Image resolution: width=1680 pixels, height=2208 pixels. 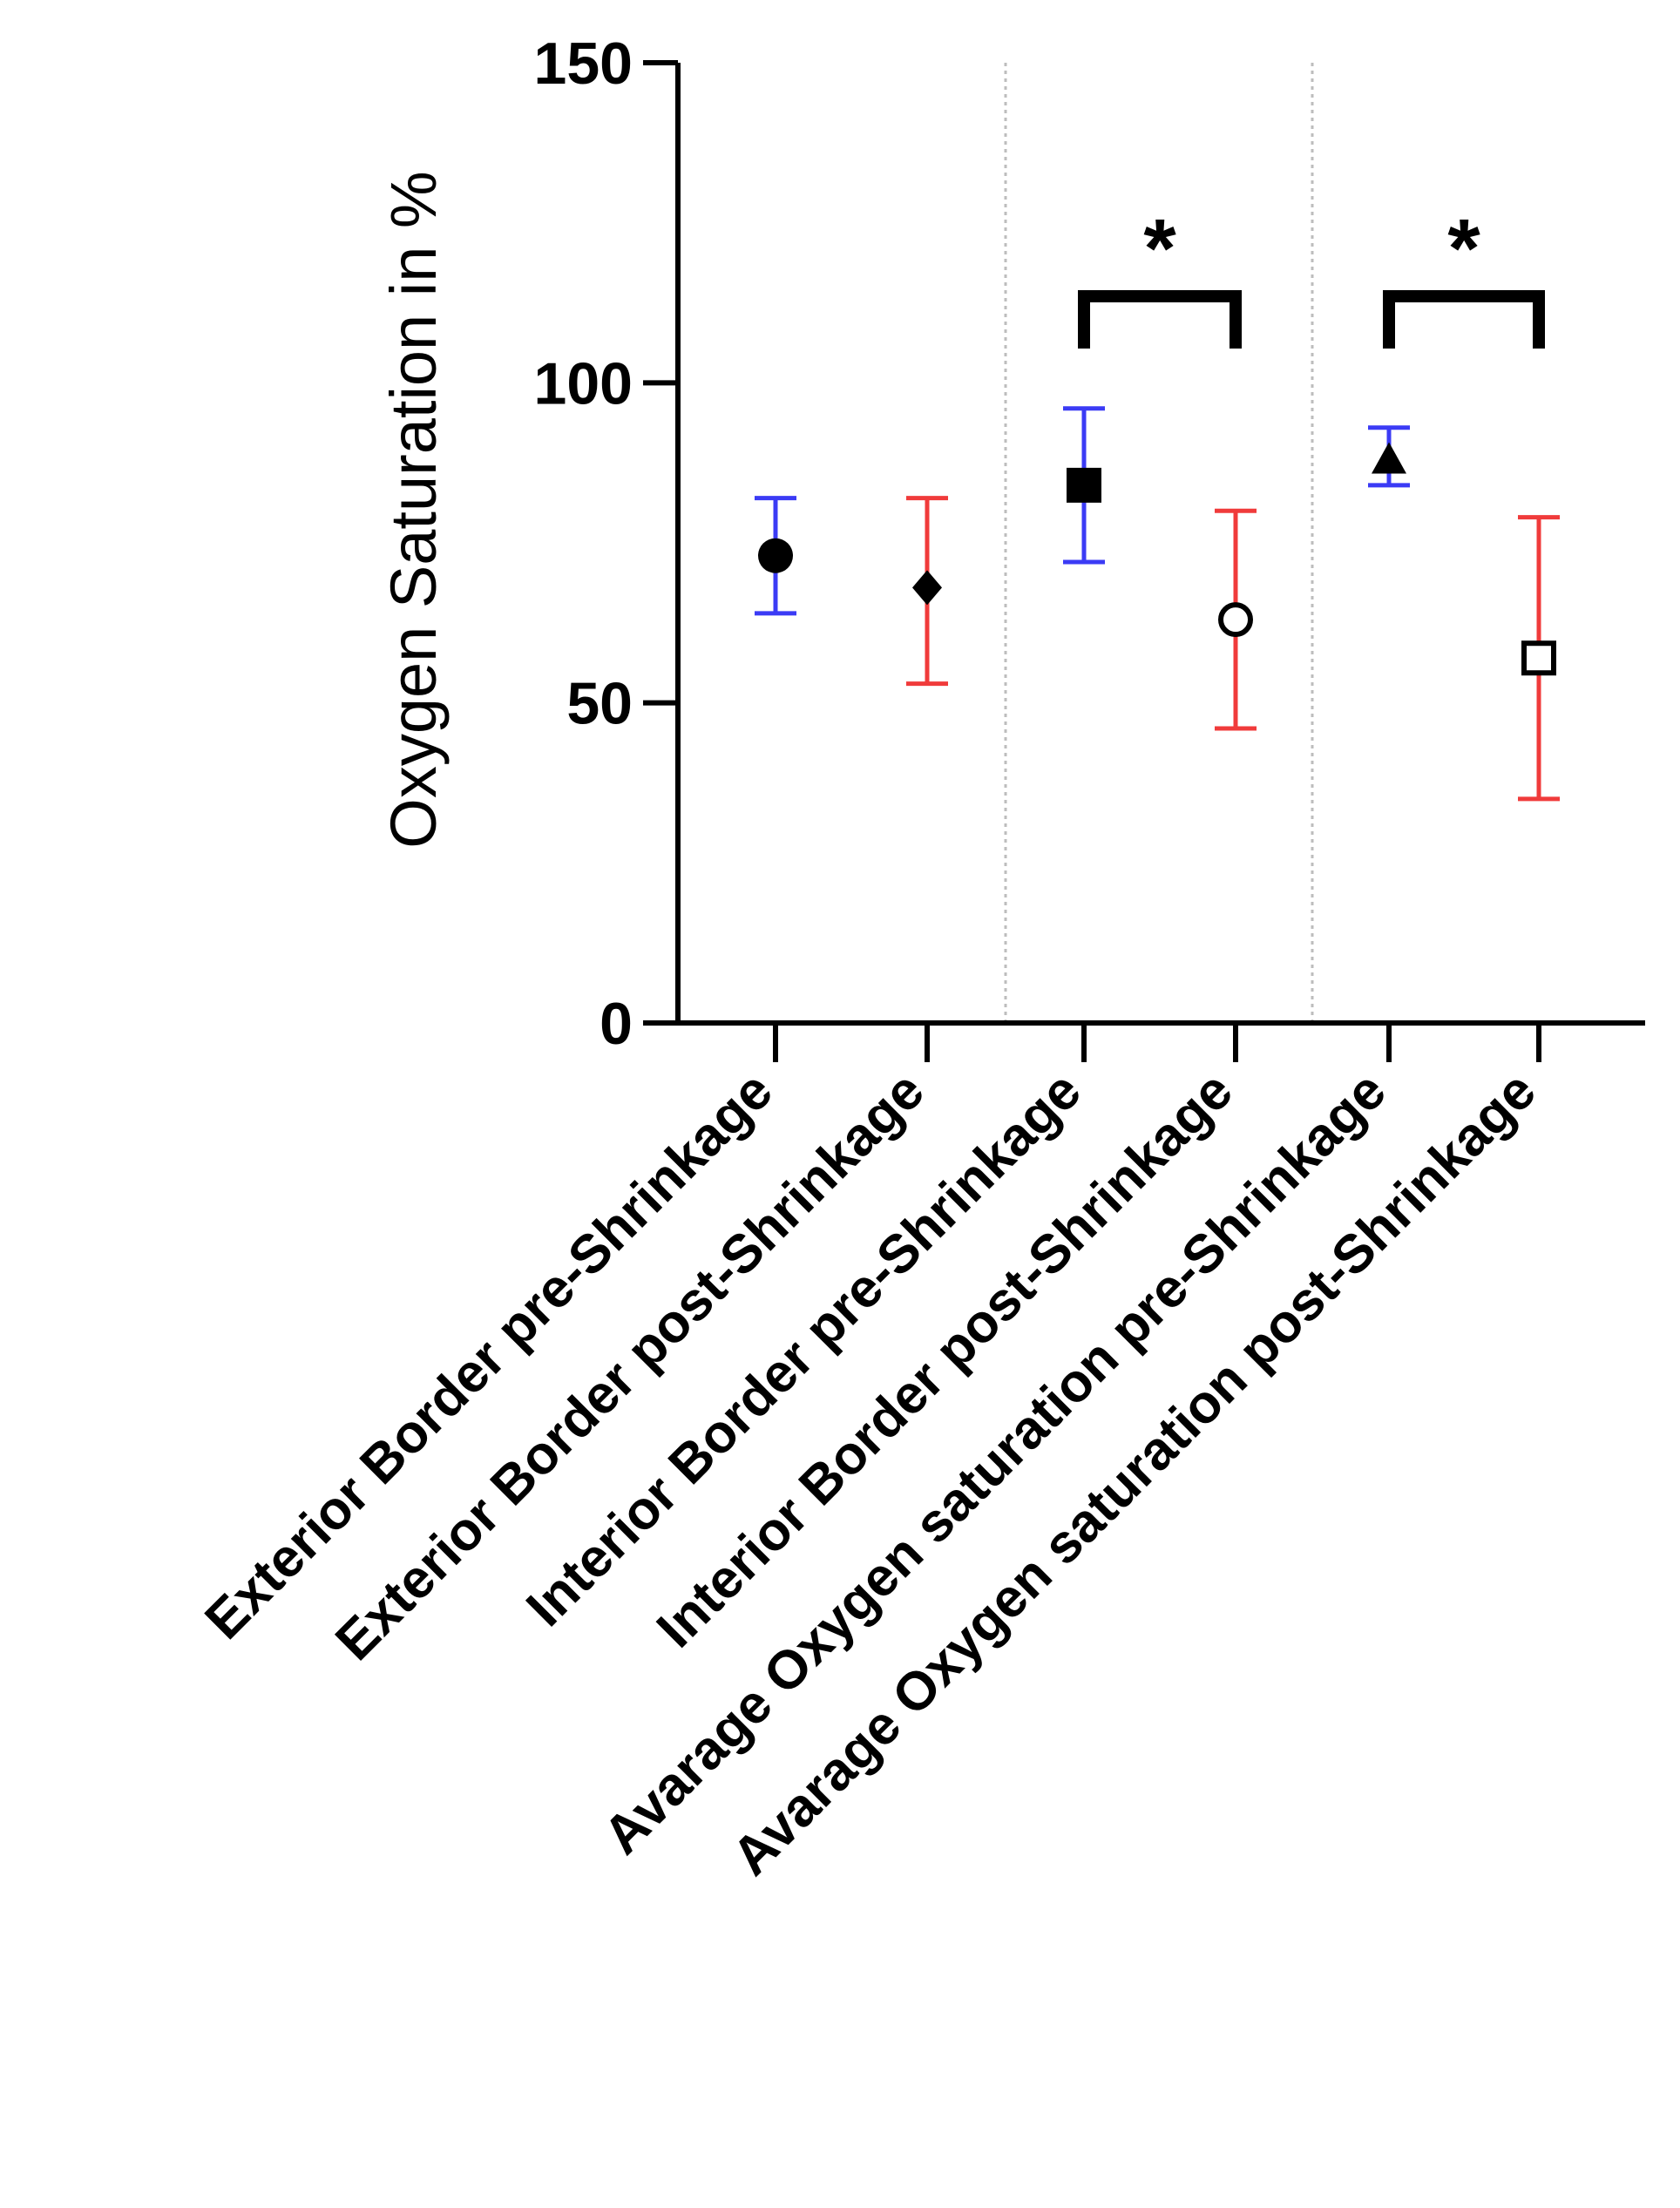 What do you see at coordinates (583, 64) in the screenshot?
I see `y-tick-label-150: 150` at bounding box center [583, 64].